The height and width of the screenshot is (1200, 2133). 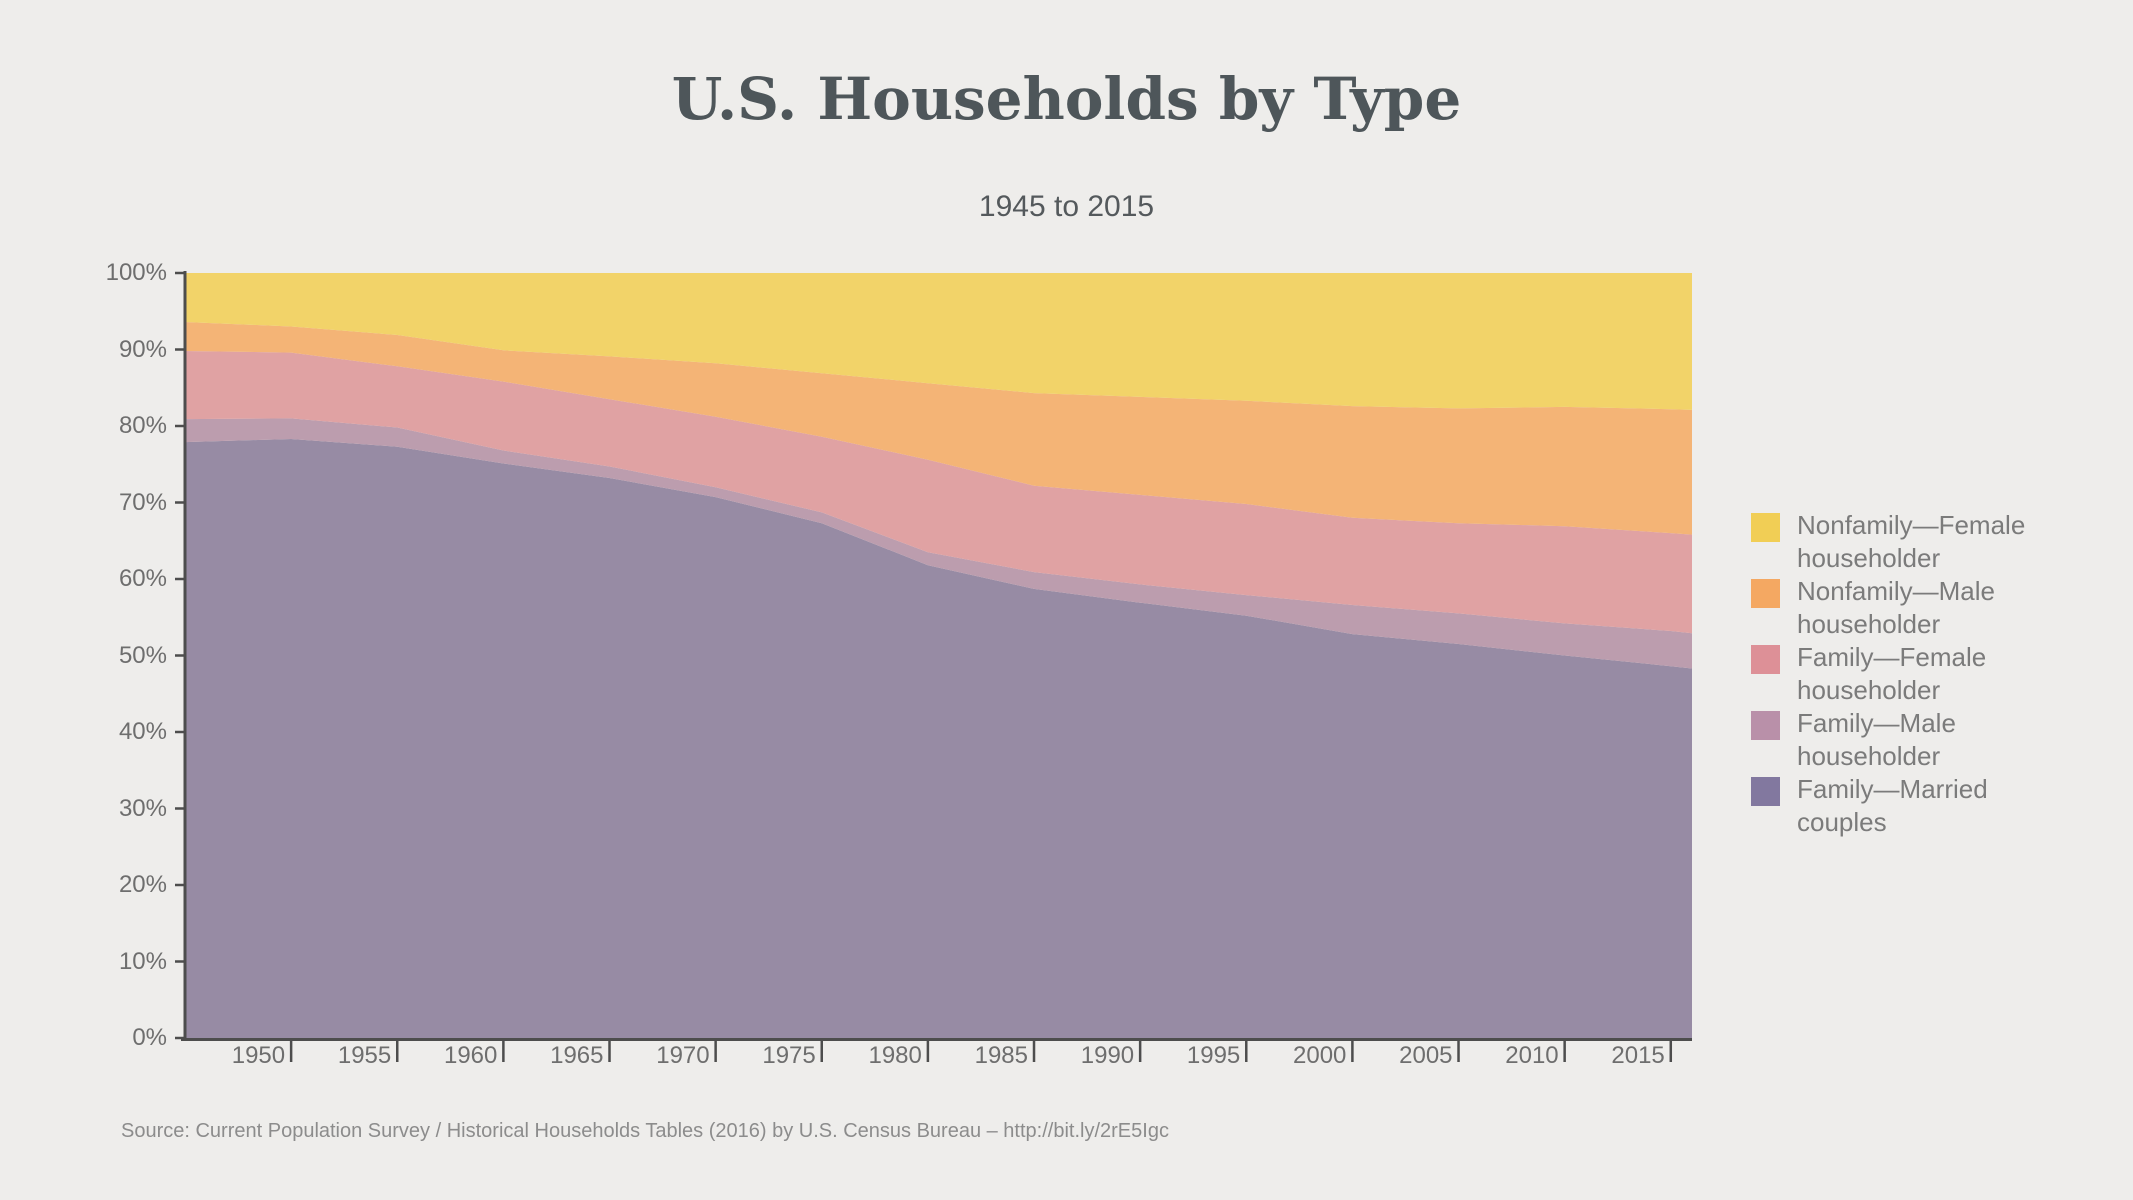 What do you see at coordinates (1892, 805) in the screenshot?
I see `legend-label: Family—Married couples` at bounding box center [1892, 805].